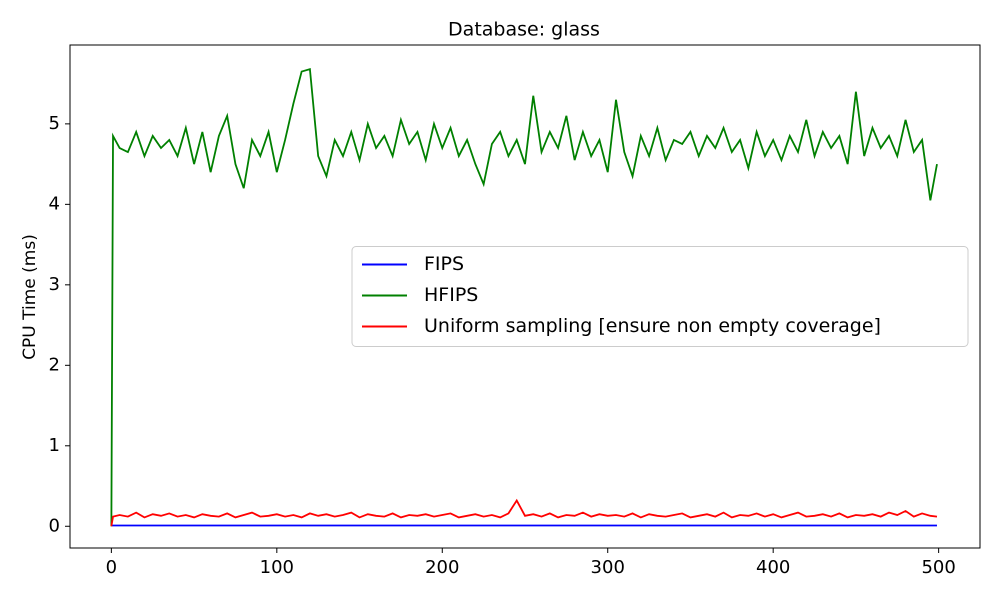 Image resolution: width=1000 pixels, height=600 pixels. What do you see at coordinates (54, 284) in the screenshot?
I see `y-tick-label: 3` at bounding box center [54, 284].